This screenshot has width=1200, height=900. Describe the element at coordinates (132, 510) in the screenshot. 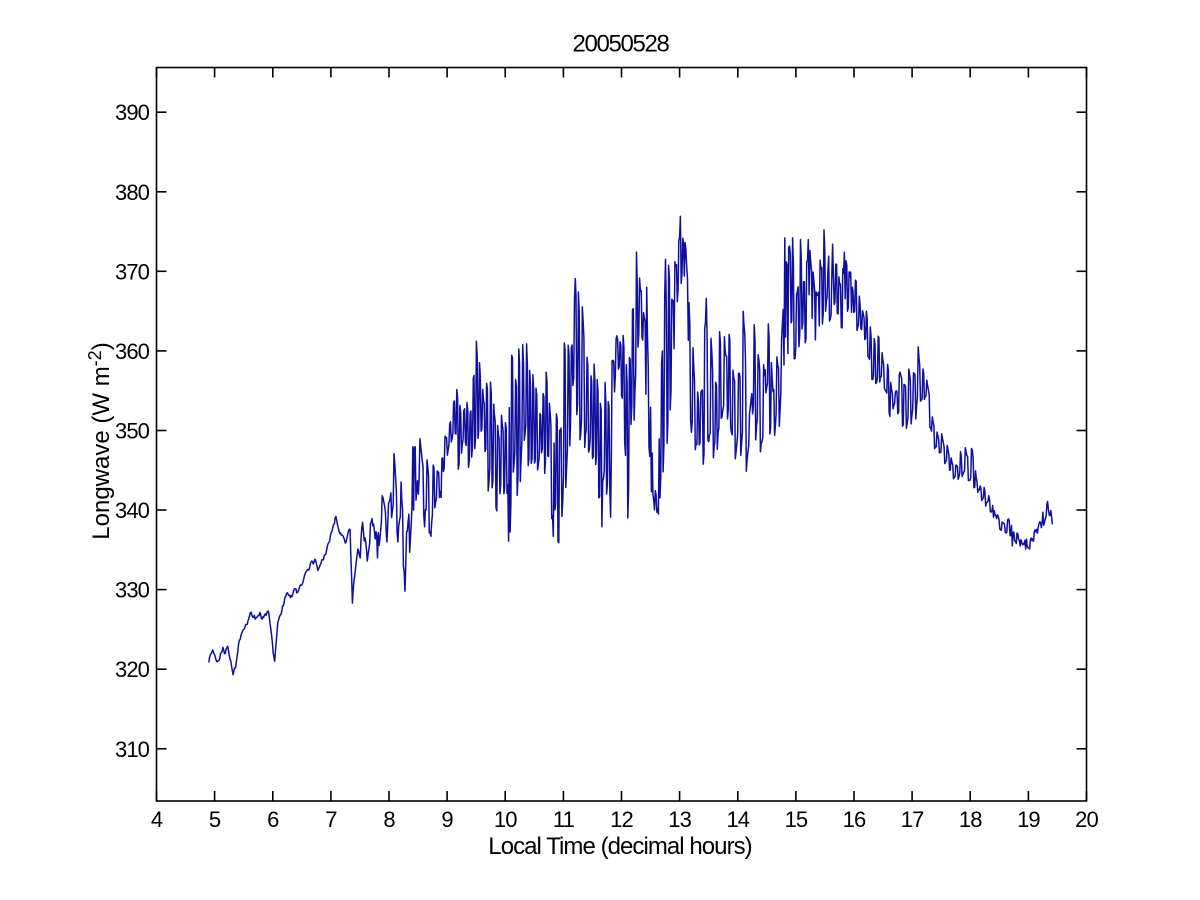

I see `svg-text: 340` at that location.